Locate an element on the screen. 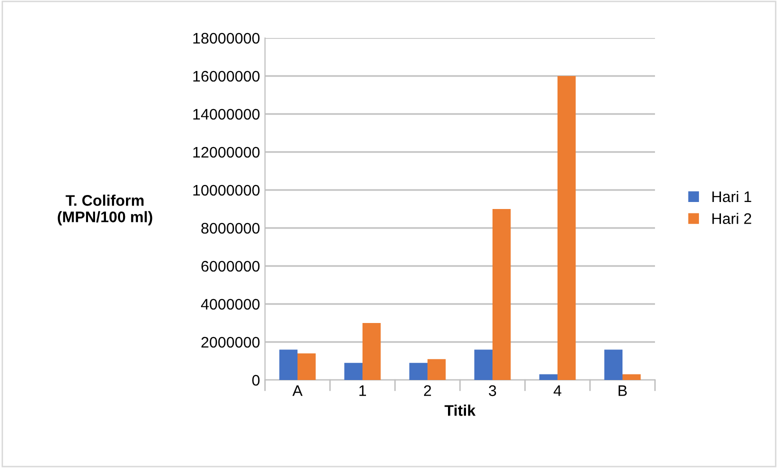 This screenshot has height=468, width=778. y-tick-label: 8000000 is located at coordinates (230, 228).